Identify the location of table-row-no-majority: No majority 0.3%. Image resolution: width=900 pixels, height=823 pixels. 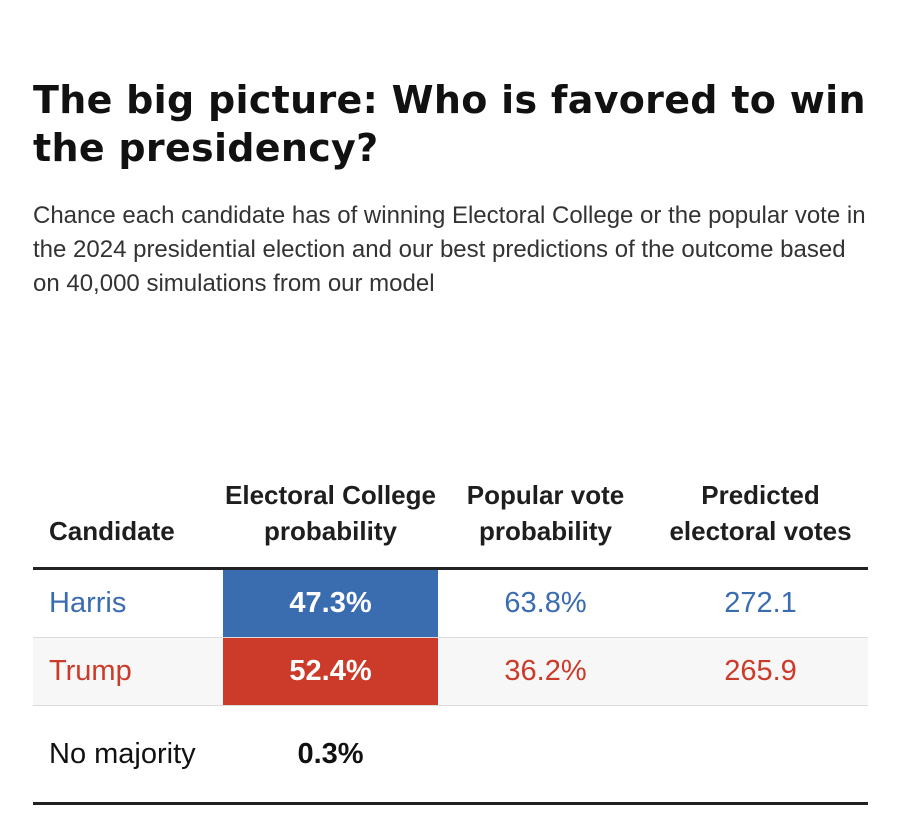
(450, 755).